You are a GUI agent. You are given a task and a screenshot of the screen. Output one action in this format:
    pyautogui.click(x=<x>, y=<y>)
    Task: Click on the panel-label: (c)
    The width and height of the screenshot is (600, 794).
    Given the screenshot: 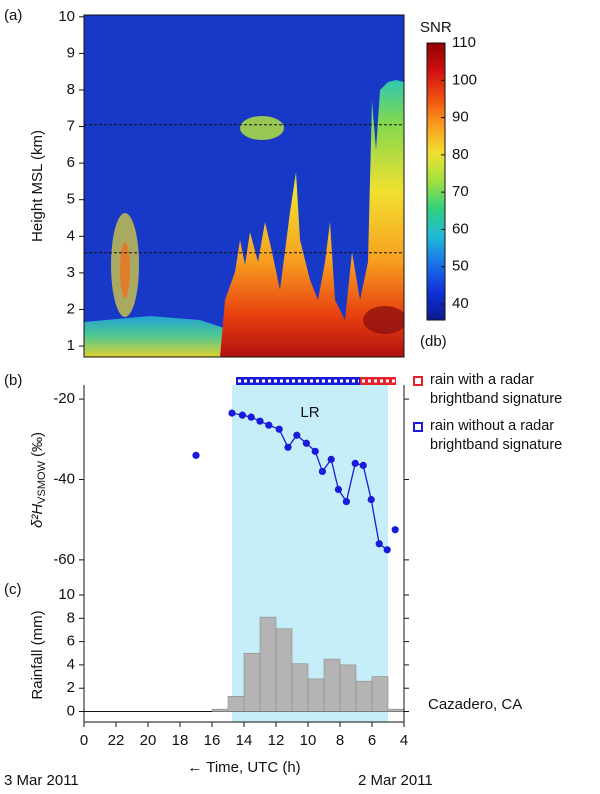 What is the action you would take?
    pyautogui.click(x=13, y=589)
    